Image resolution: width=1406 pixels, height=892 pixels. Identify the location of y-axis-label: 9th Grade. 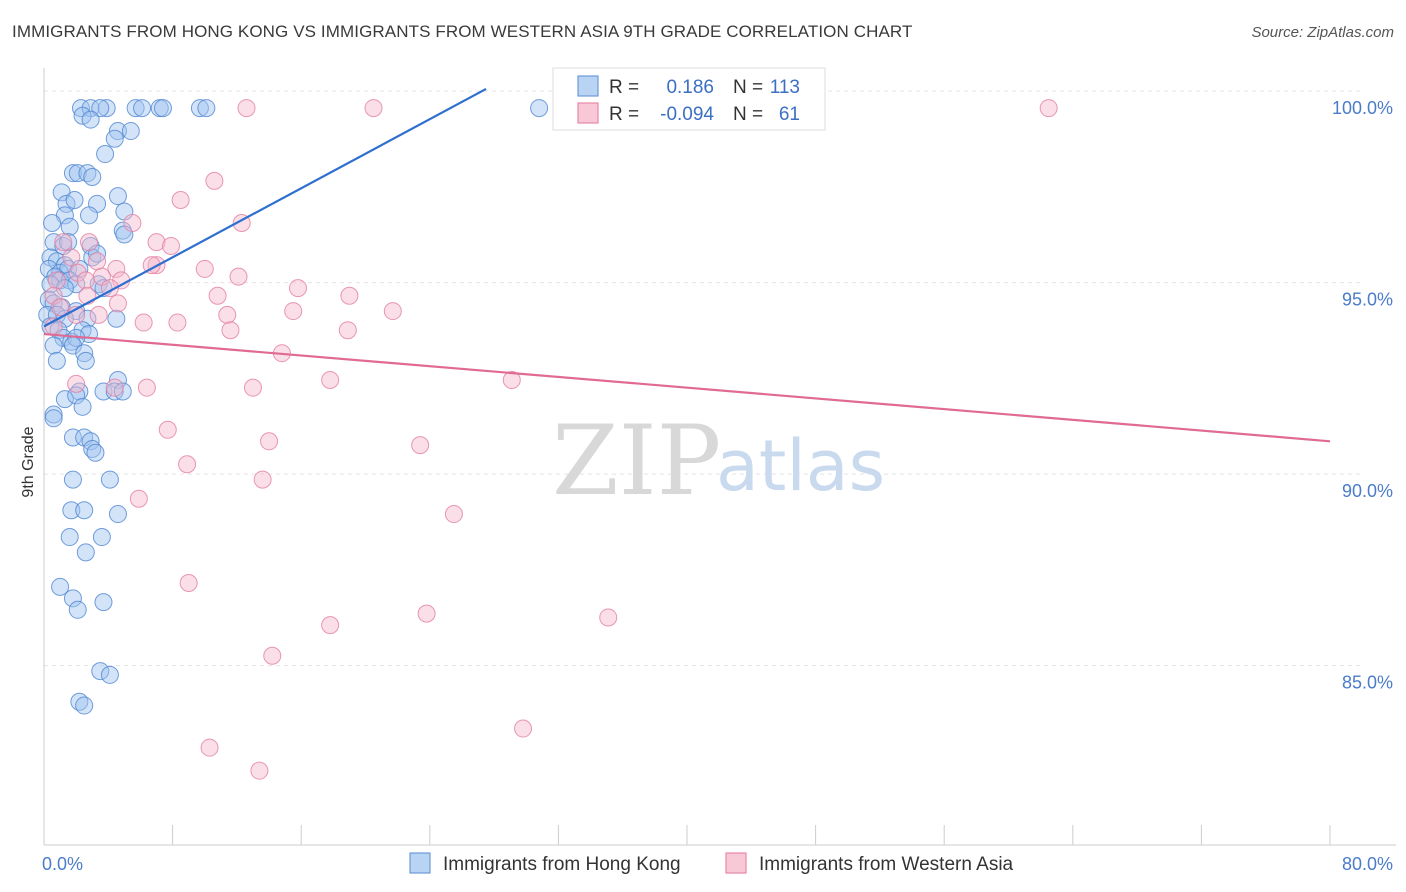
(28, 461).